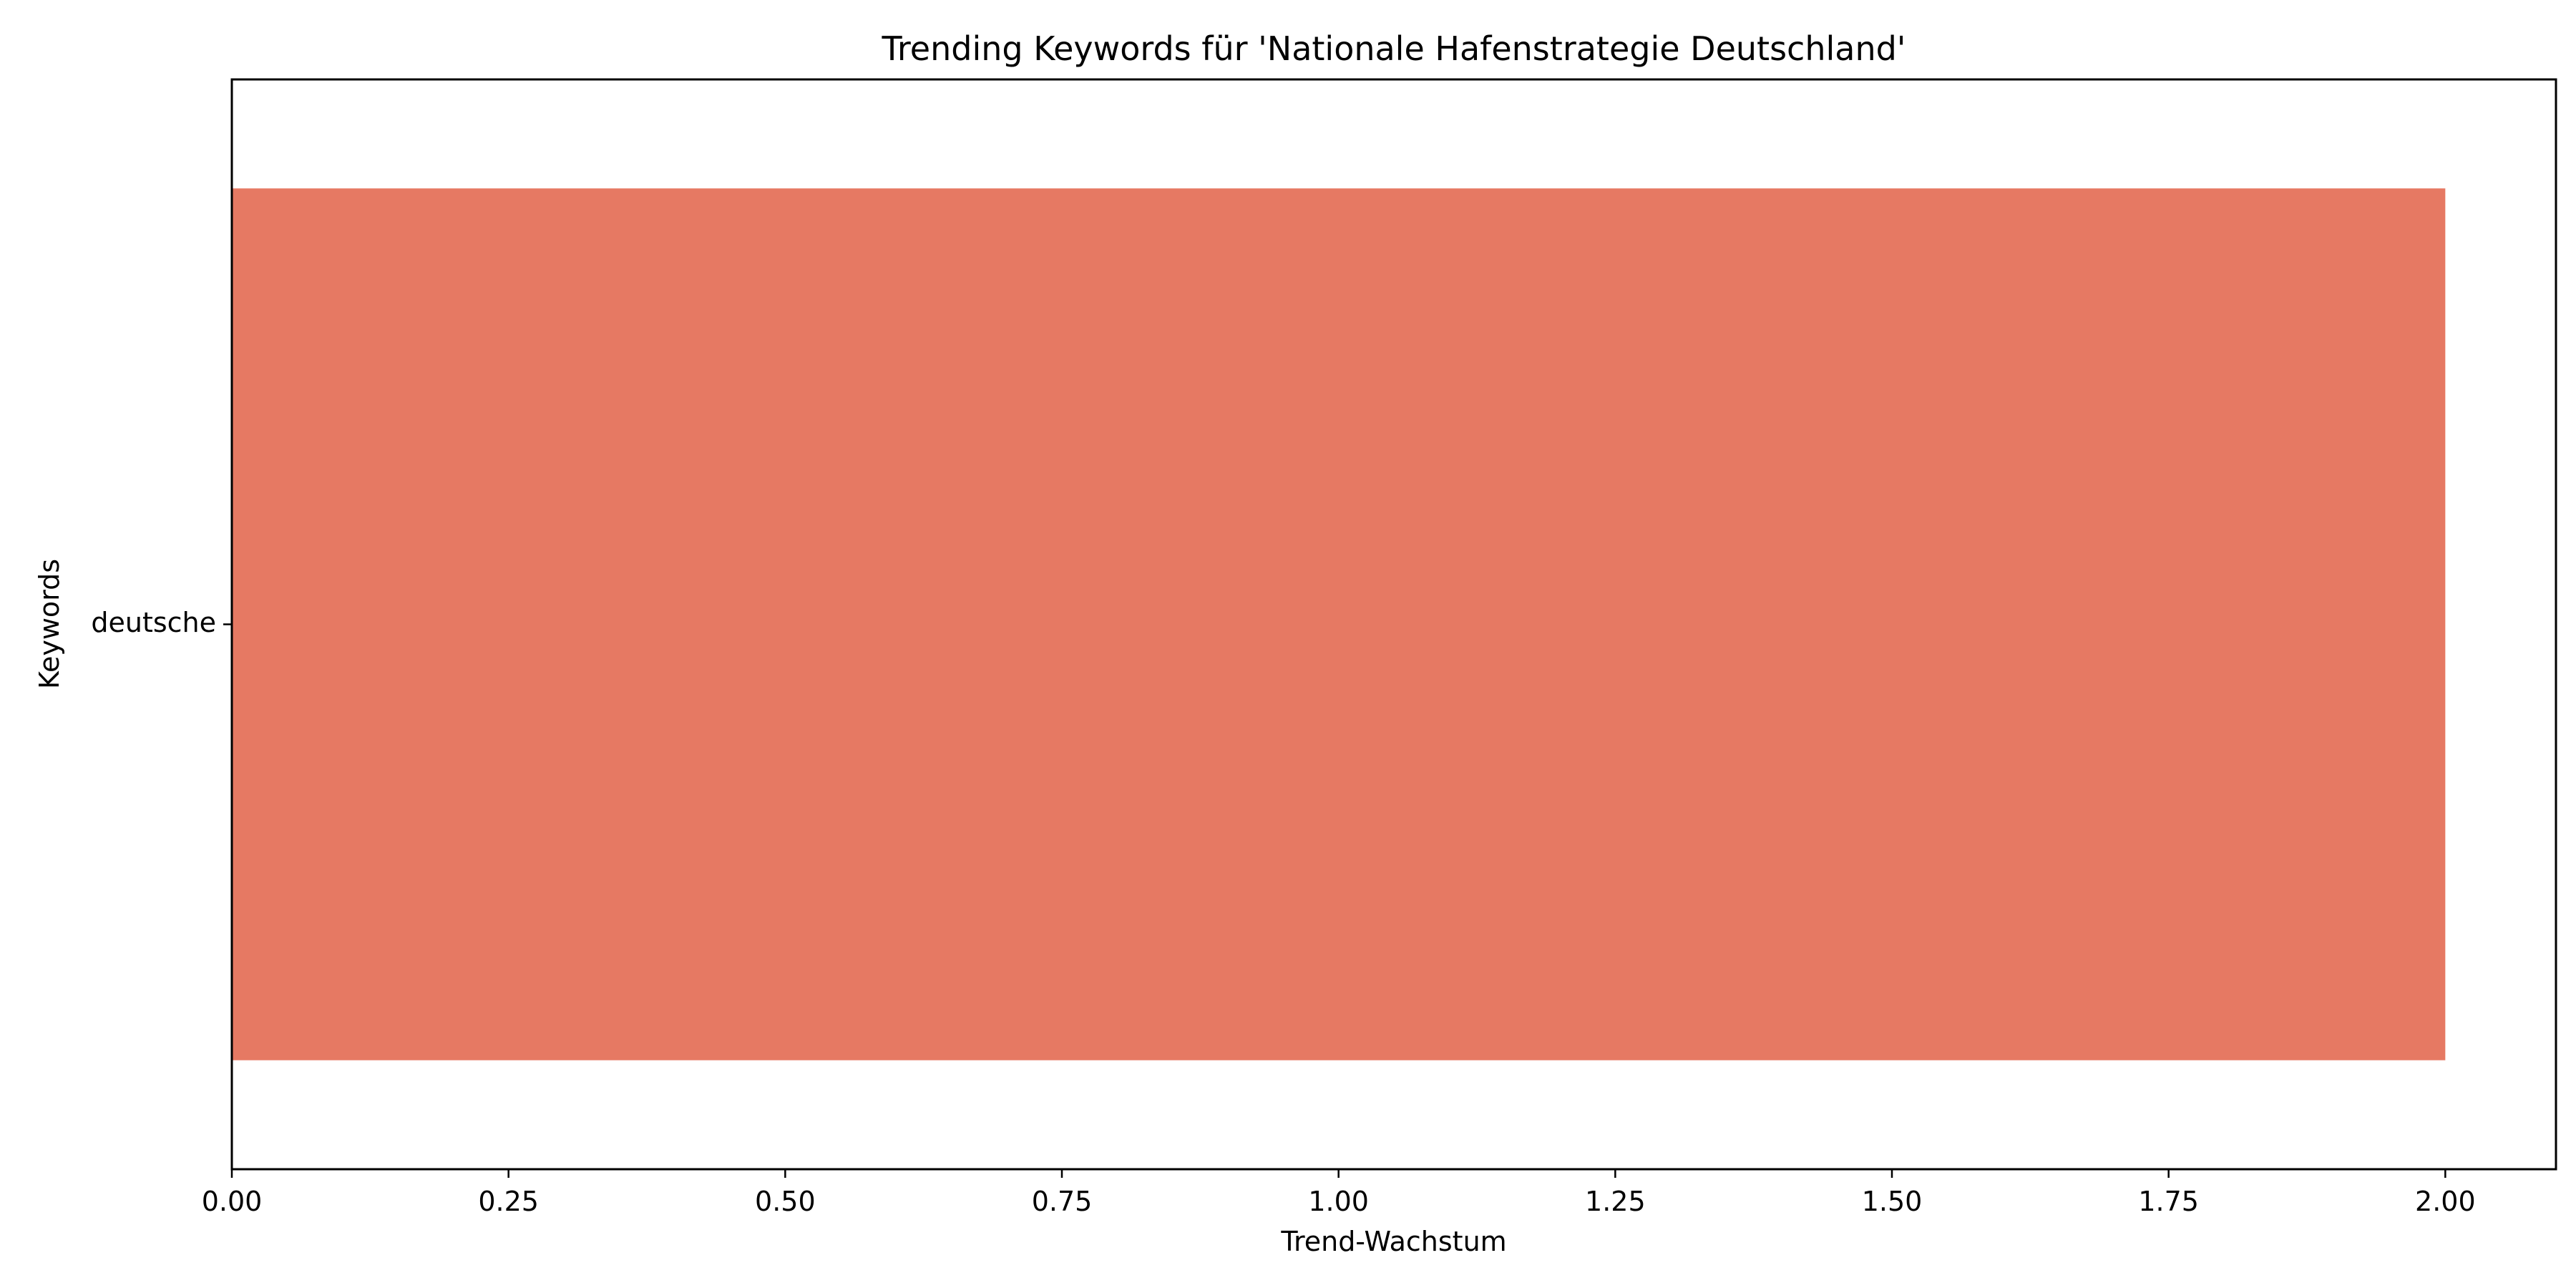 This screenshot has width=2576, height=1288. I want to click on x-tick-label: 2.00, so click(2445, 1201).